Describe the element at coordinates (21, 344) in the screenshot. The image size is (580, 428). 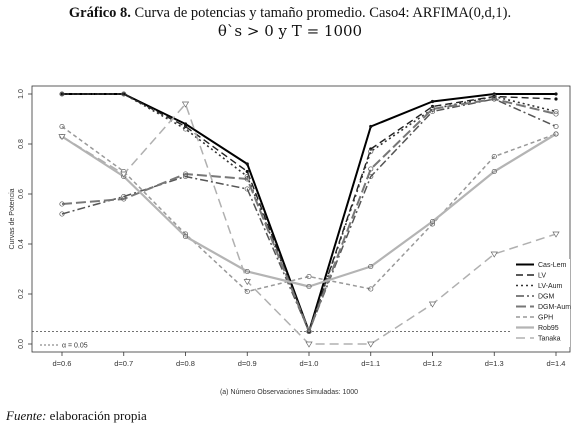
I see `y-tick-label: 0.0` at that location.